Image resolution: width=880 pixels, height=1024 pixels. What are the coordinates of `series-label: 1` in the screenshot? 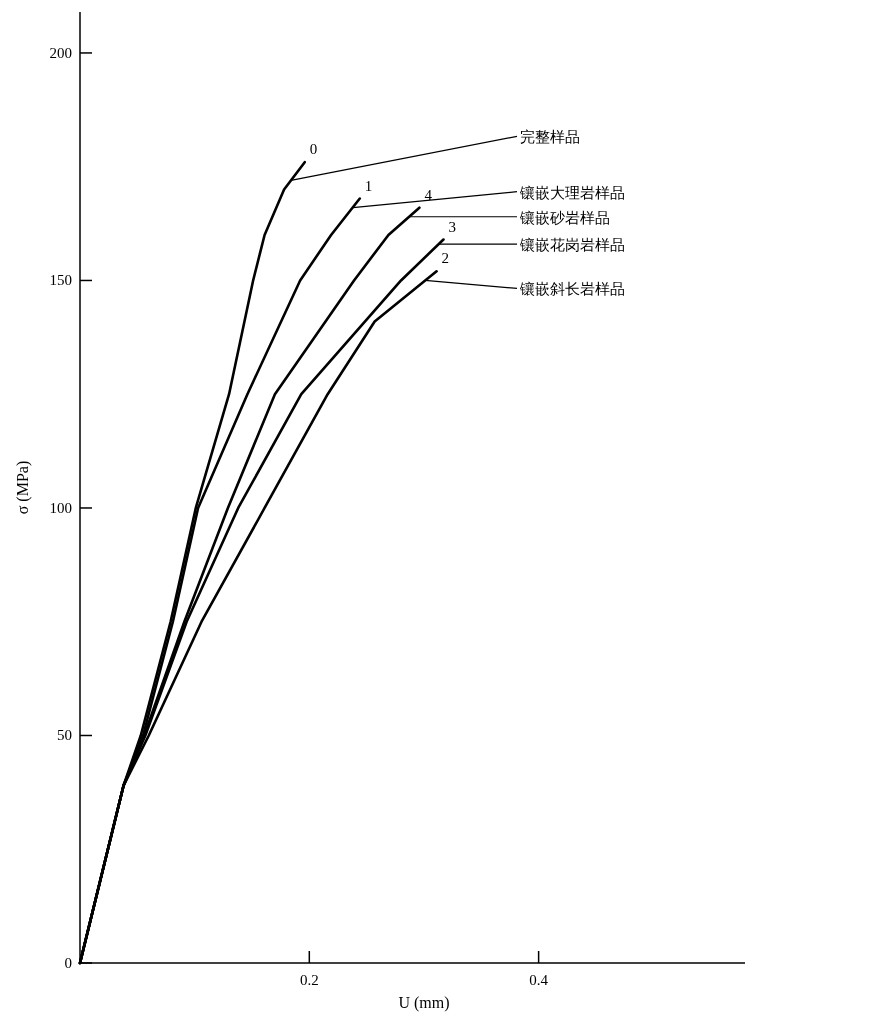 It's located at (368, 185).